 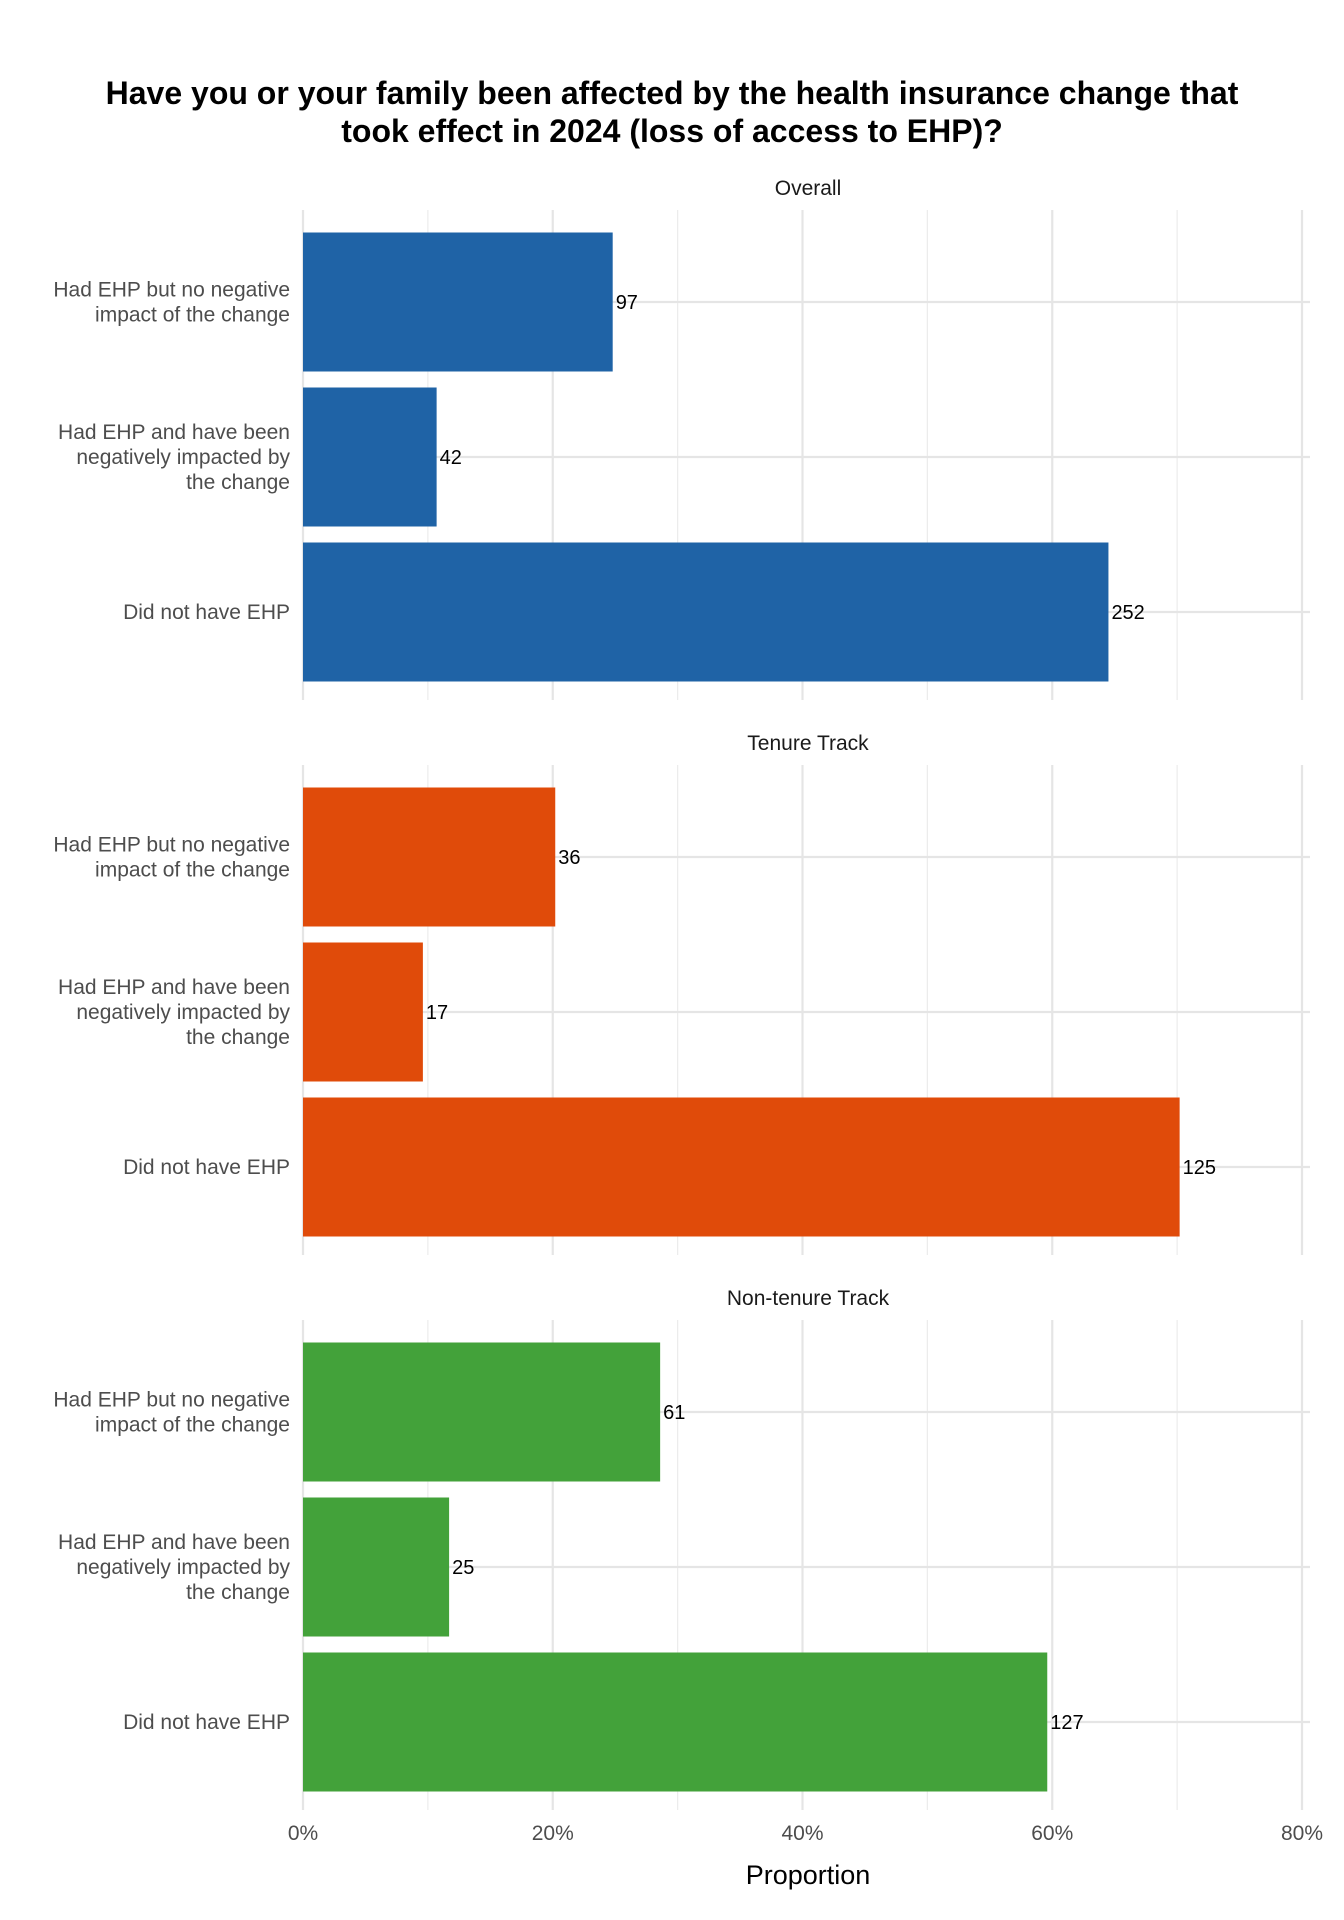 I want to click on facet-title: Non-tenure Track, so click(x=808, y=1298).